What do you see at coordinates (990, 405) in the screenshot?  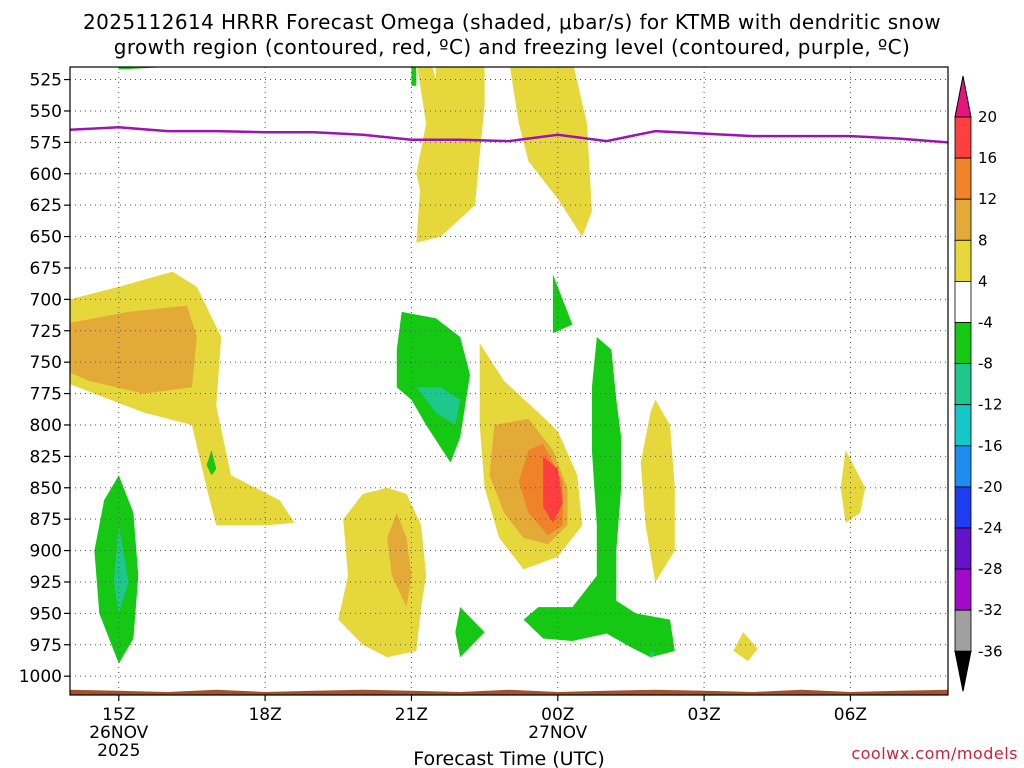 I see `colorbar-label-7: -12` at bounding box center [990, 405].